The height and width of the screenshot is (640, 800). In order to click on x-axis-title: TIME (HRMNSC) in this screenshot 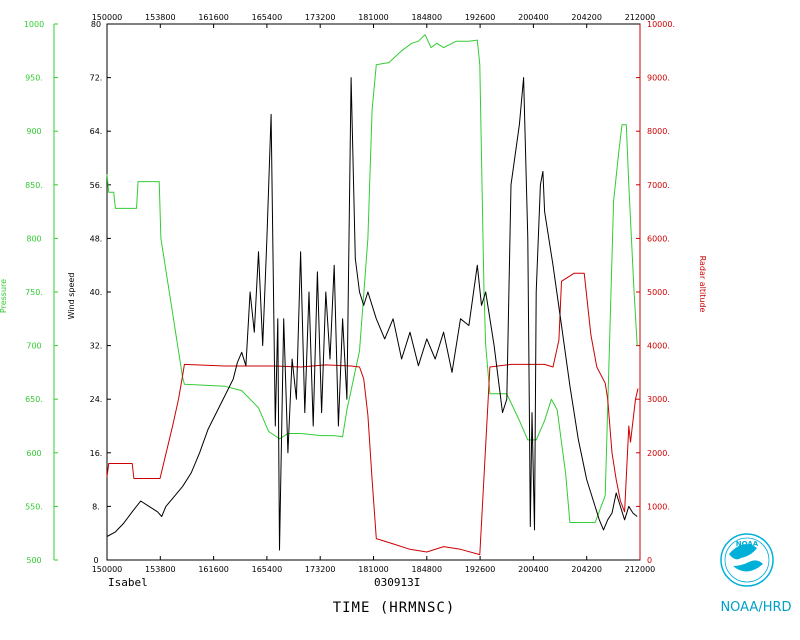, I will do `click(394, 608)`.